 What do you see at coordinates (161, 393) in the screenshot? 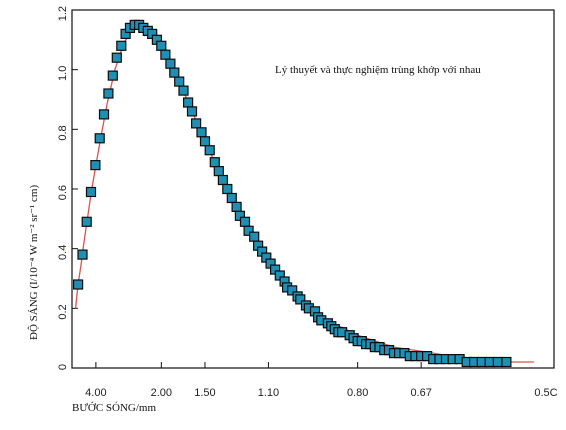
I see `x-tick-label: 2.00` at bounding box center [161, 393].